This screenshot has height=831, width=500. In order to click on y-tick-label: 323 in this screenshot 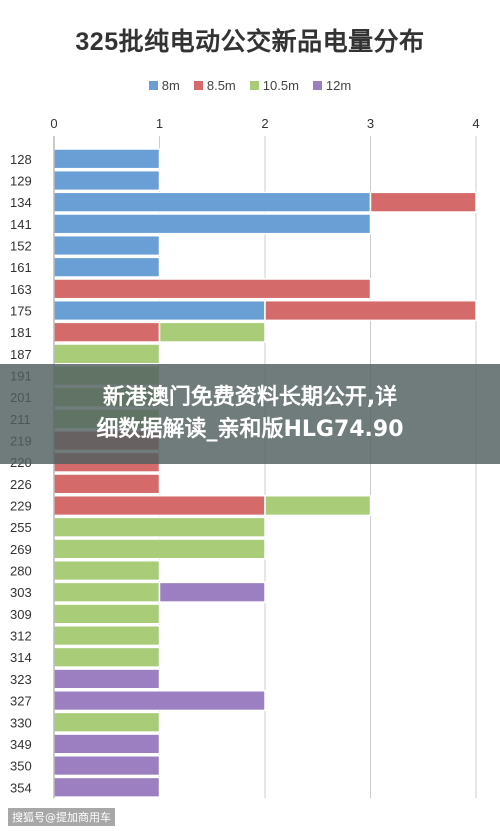, I will do `click(21, 679)`.